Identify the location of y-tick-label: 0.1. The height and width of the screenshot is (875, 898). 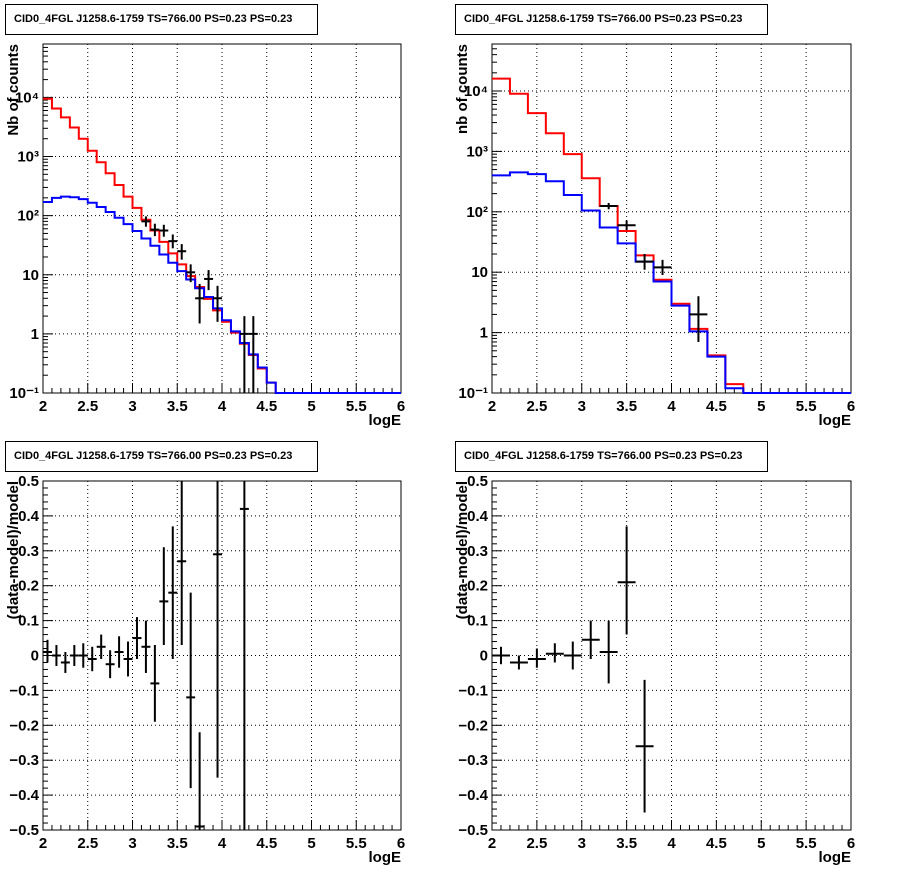
(477, 621).